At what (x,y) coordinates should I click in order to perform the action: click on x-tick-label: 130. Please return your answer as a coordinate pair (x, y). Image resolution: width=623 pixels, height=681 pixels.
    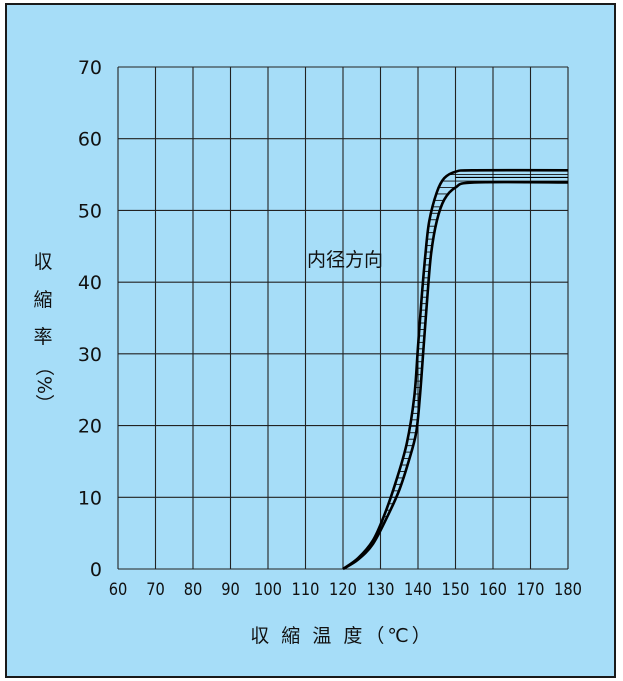
    Looking at the image, I should click on (381, 589).